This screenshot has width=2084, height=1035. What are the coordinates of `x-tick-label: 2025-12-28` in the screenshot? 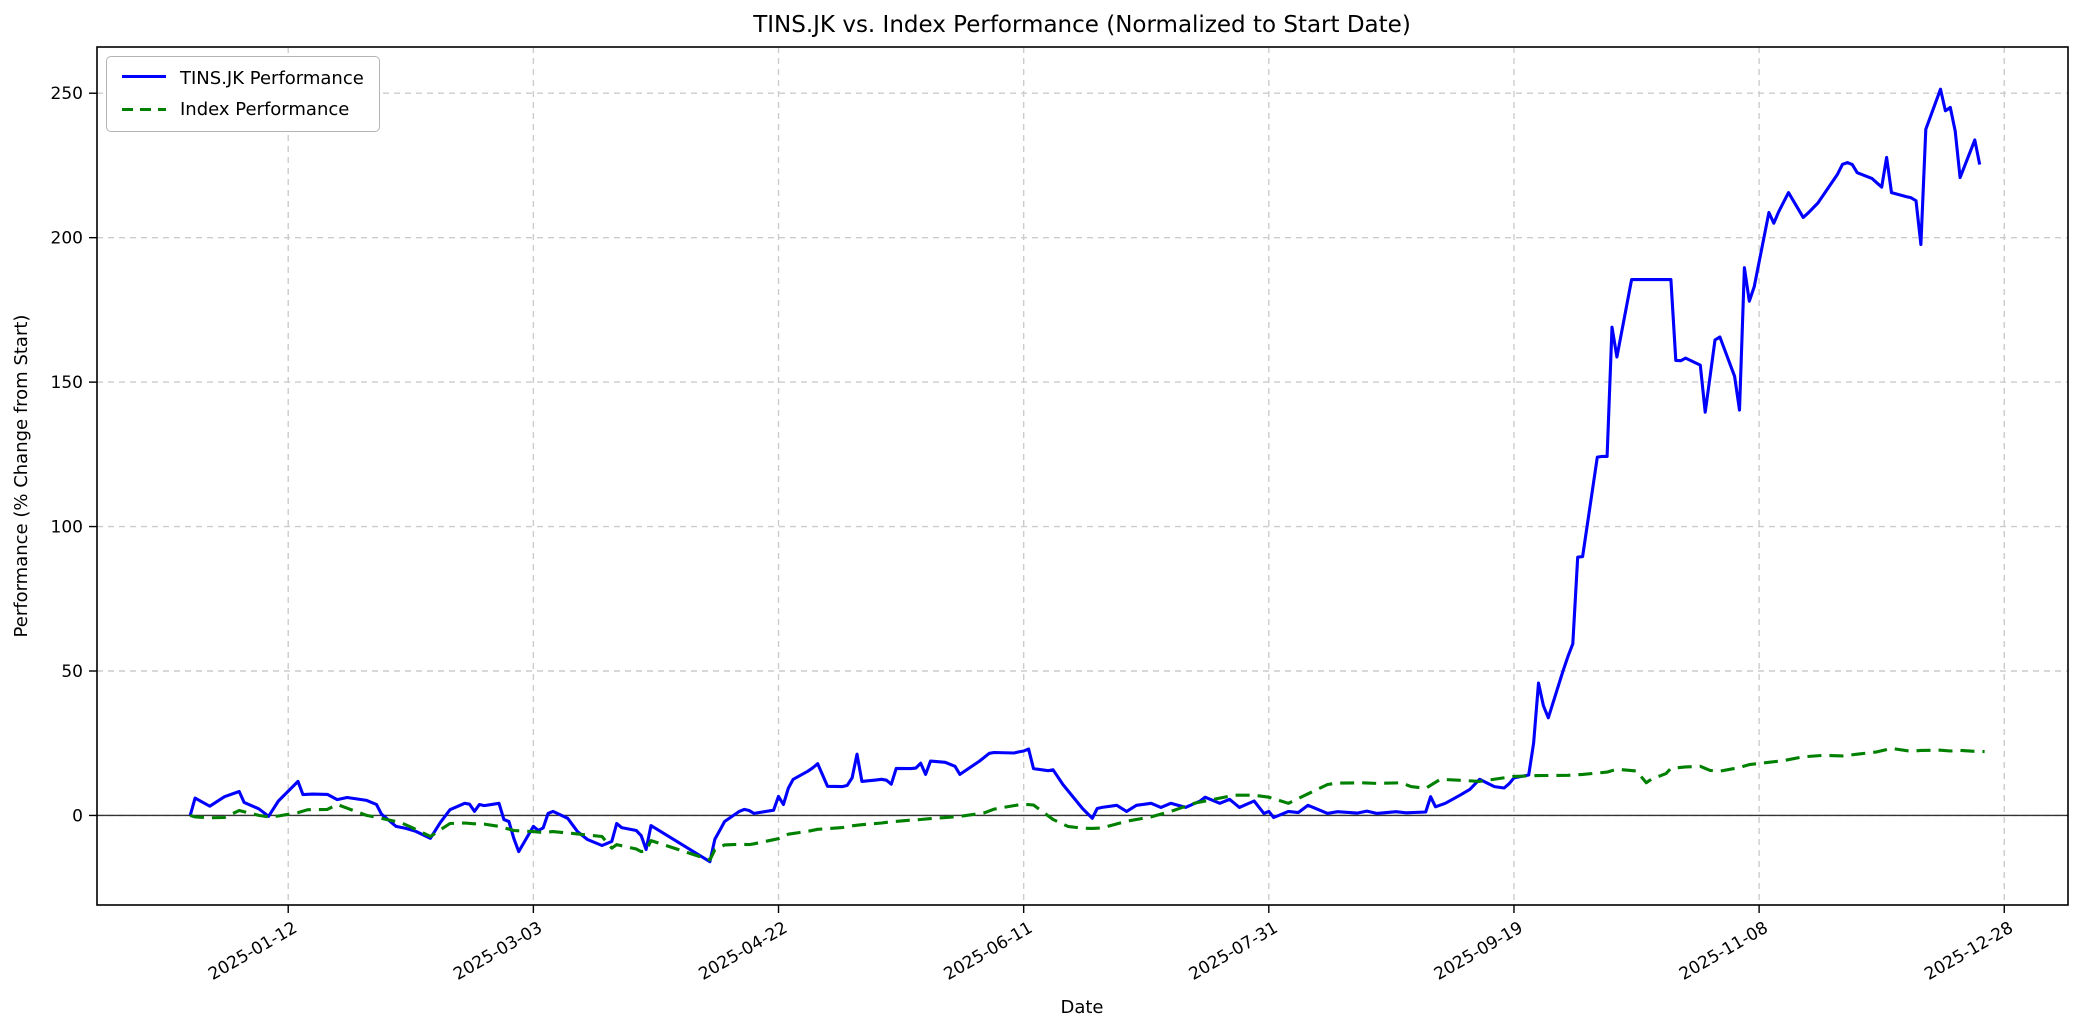 It's located at (1969, 951).